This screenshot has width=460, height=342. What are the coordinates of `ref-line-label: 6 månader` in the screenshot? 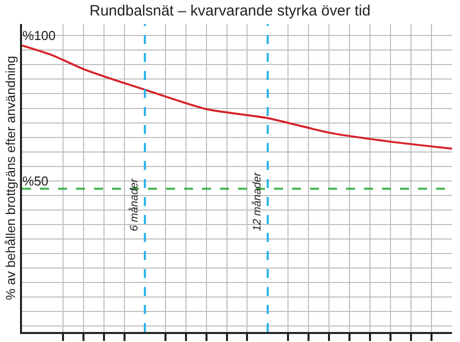 It's located at (134, 204).